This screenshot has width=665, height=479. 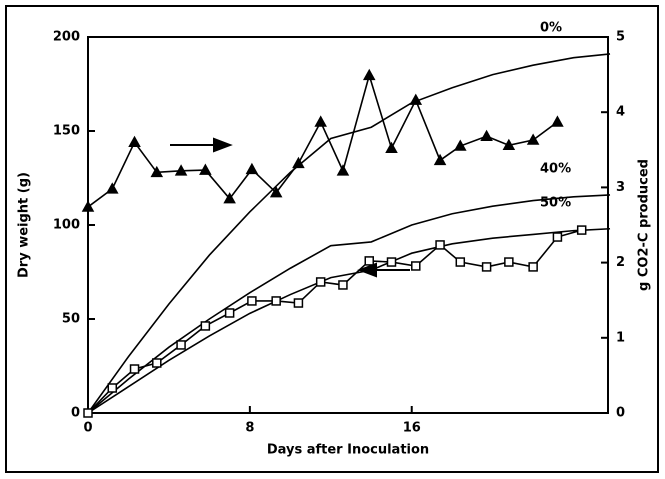 I want to click on y2-tick-label: 2, so click(x=620, y=262).